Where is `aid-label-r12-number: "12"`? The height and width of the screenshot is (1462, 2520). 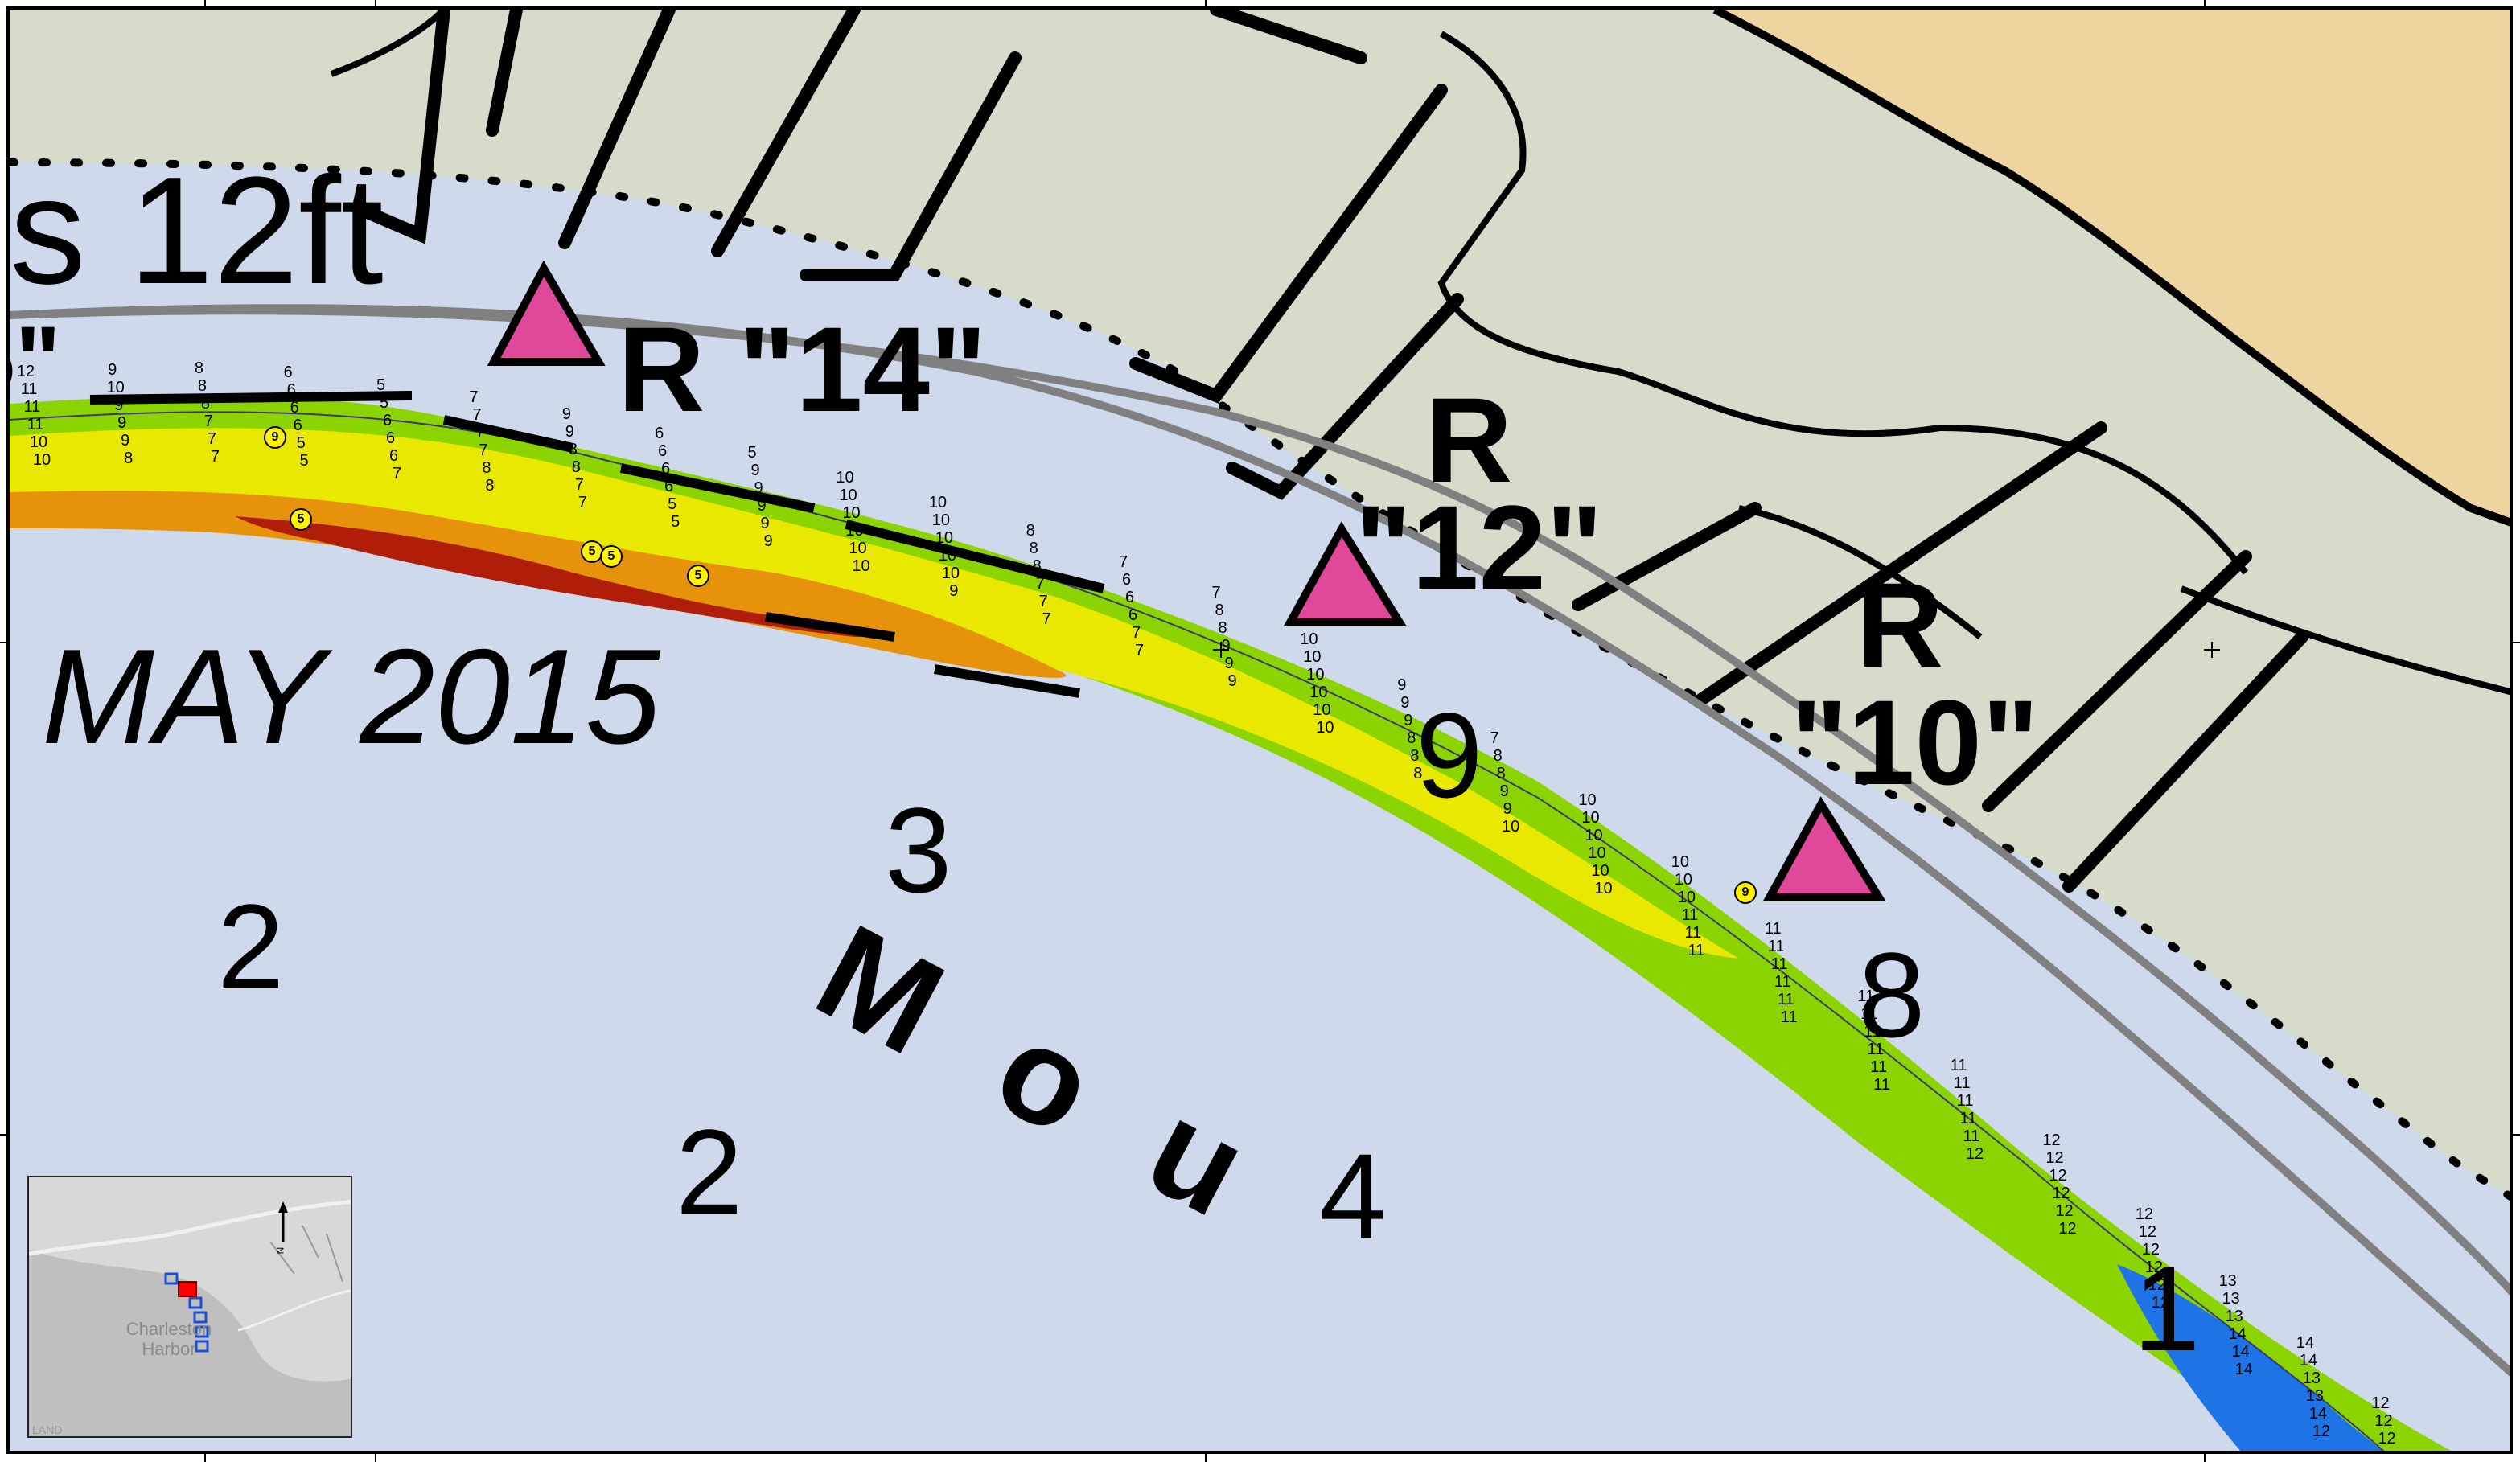 aid-label-r12-number: "12" is located at coordinates (1479, 547).